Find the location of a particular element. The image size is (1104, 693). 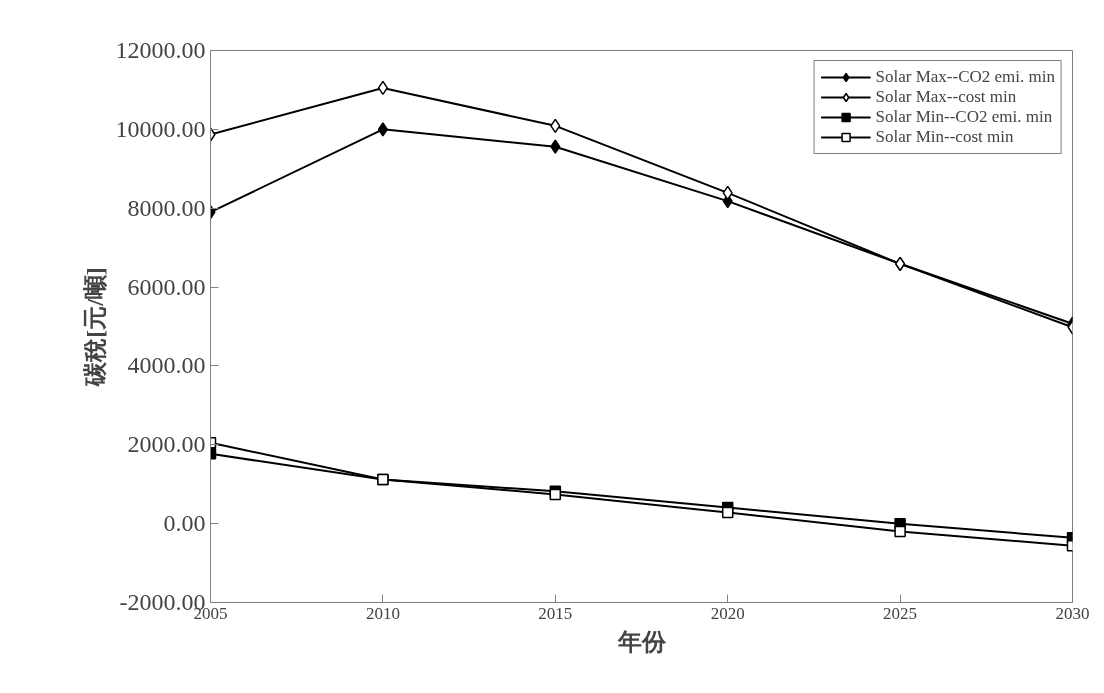

x-tick-label: 2010 is located at coordinates (382, 613).